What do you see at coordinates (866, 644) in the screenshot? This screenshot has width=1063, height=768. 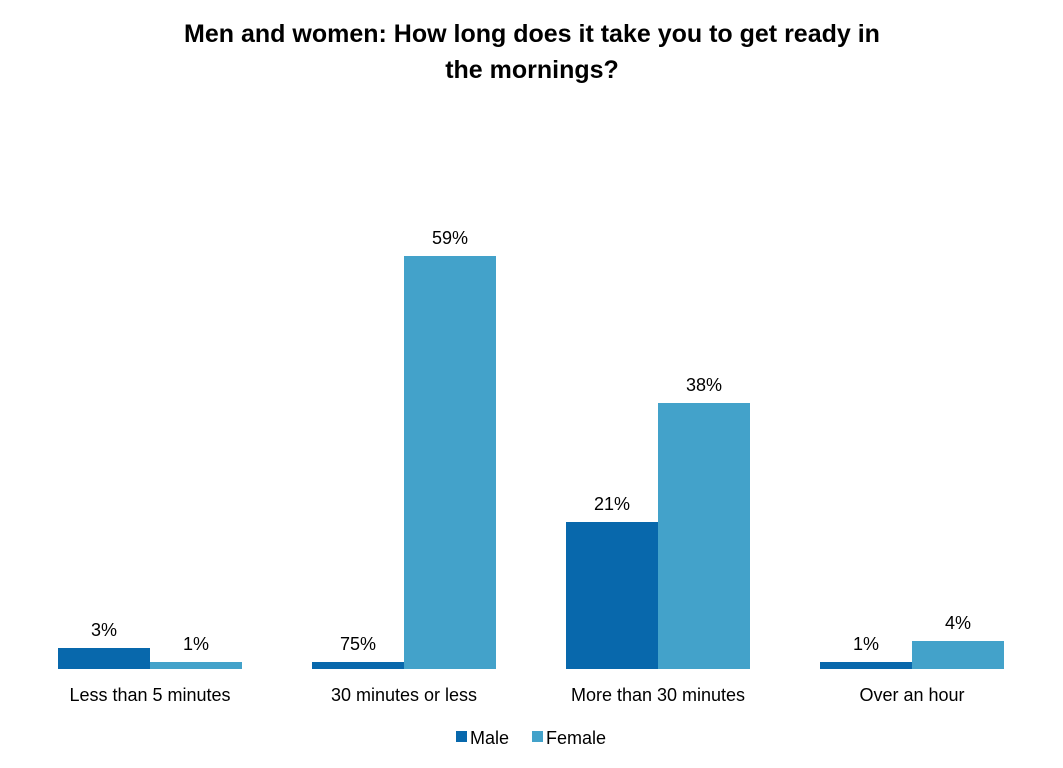 I see `data-label-male-3: 1%` at bounding box center [866, 644].